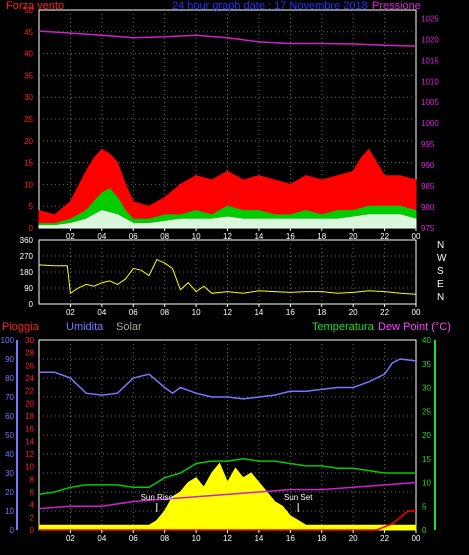  I want to click on wind-tick-label: 50, so click(28, 10).